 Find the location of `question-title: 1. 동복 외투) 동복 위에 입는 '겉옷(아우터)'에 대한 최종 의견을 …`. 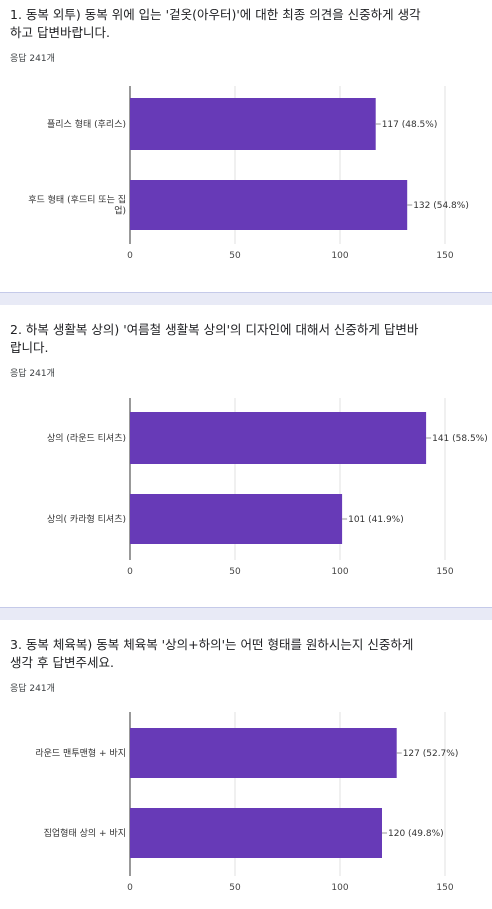

question-title: 1. 동복 외투) 동복 위에 입는 '겉옷(아우터)'에 대한 최종 의견을 … is located at coordinates (215, 23).